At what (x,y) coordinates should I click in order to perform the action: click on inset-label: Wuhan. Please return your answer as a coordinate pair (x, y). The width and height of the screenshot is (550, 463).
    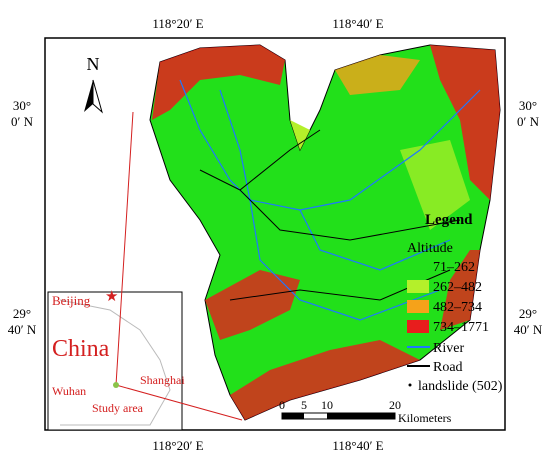
    Looking at the image, I should click on (69, 391).